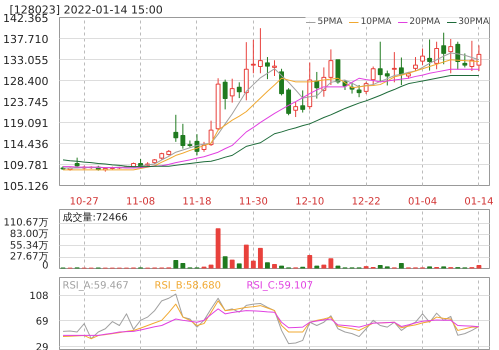  What do you see at coordinates (424, 22) in the screenshot?
I see `legend-label: 20PMA` at bounding box center [424, 22].